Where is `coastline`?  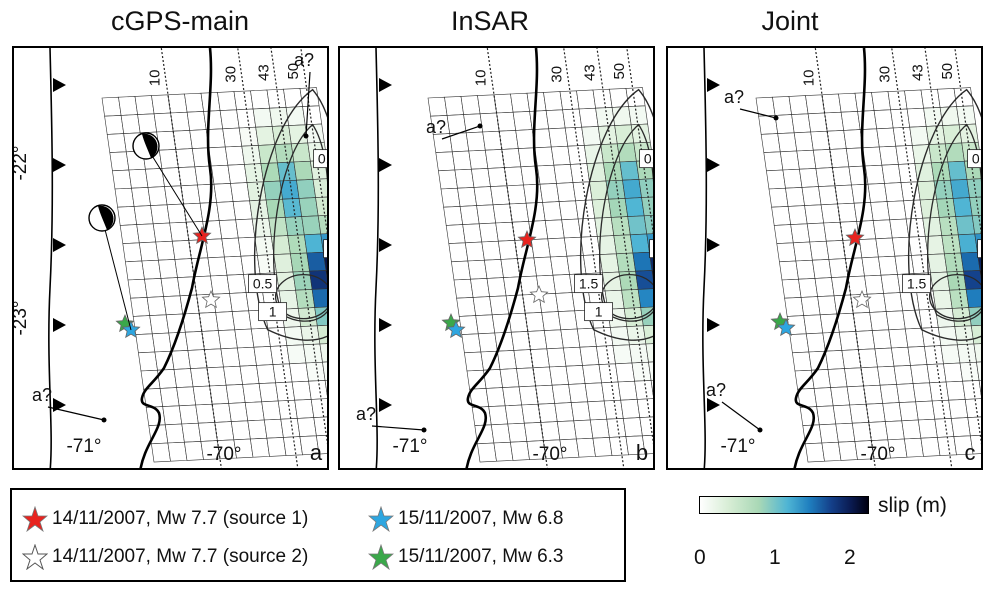
coastline is located at coordinates (830, 258).